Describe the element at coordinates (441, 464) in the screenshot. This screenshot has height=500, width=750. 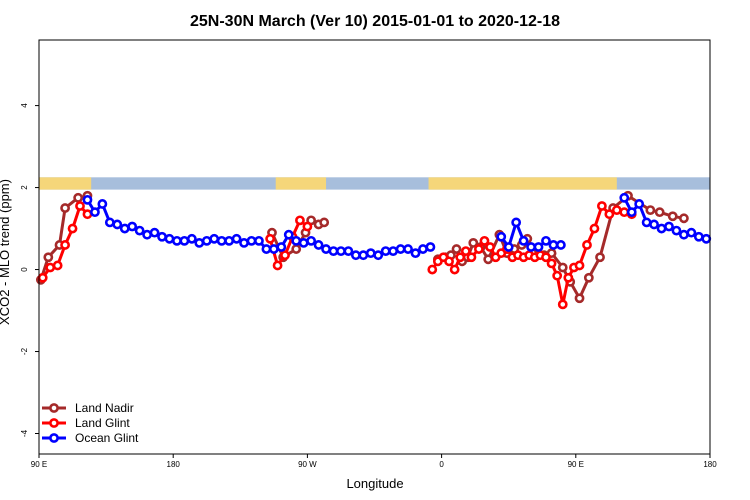
I see `x-tick-label: 0` at that location.